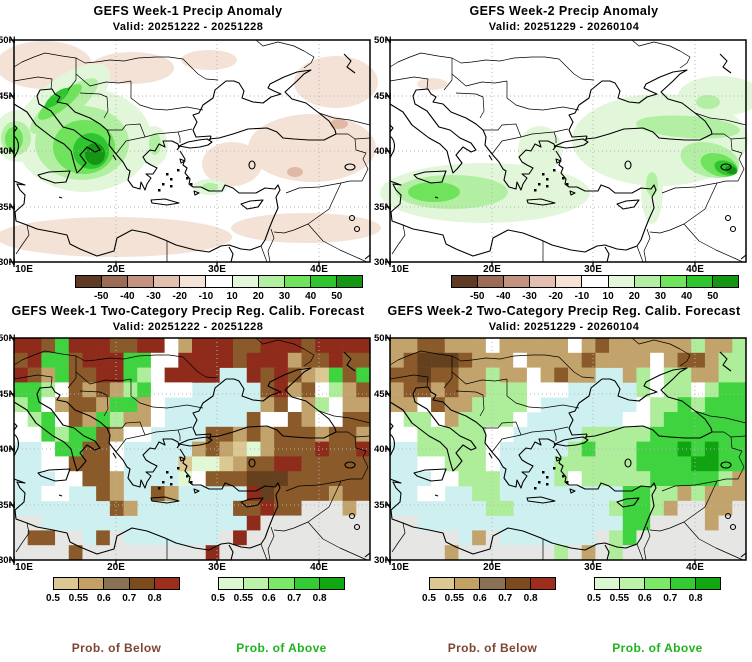 This screenshot has height=662, width=752. Describe the element at coordinates (608, 296) in the screenshot. I see `colorbar-tick-label: 10` at that location.